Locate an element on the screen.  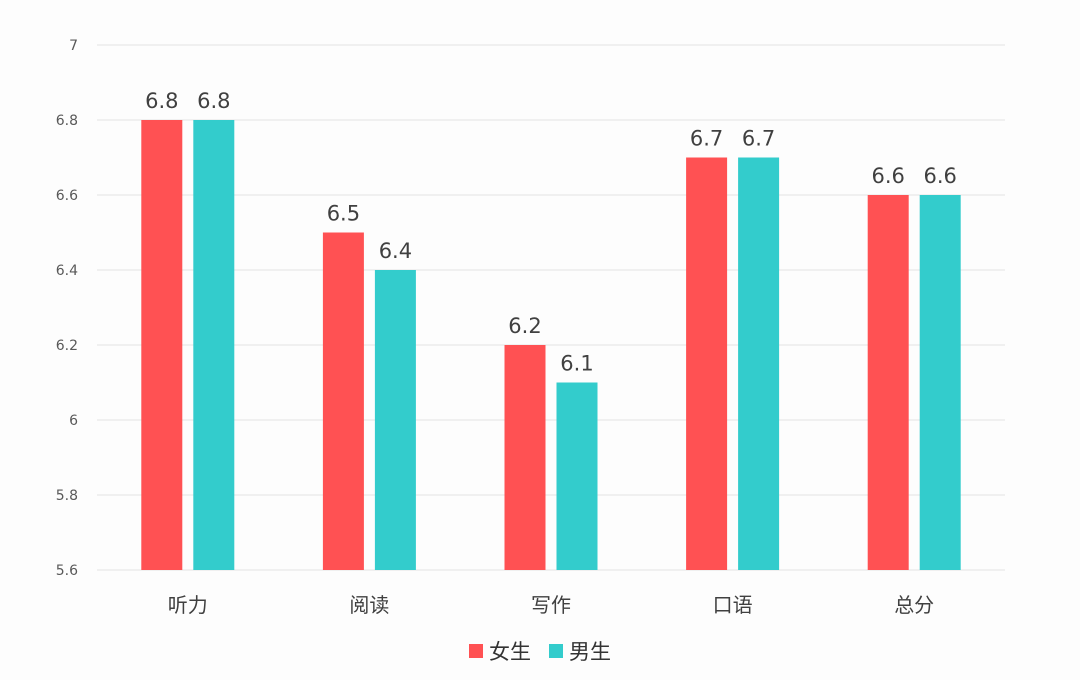
legend-label-male: 男生 is located at coordinates (590, 652).